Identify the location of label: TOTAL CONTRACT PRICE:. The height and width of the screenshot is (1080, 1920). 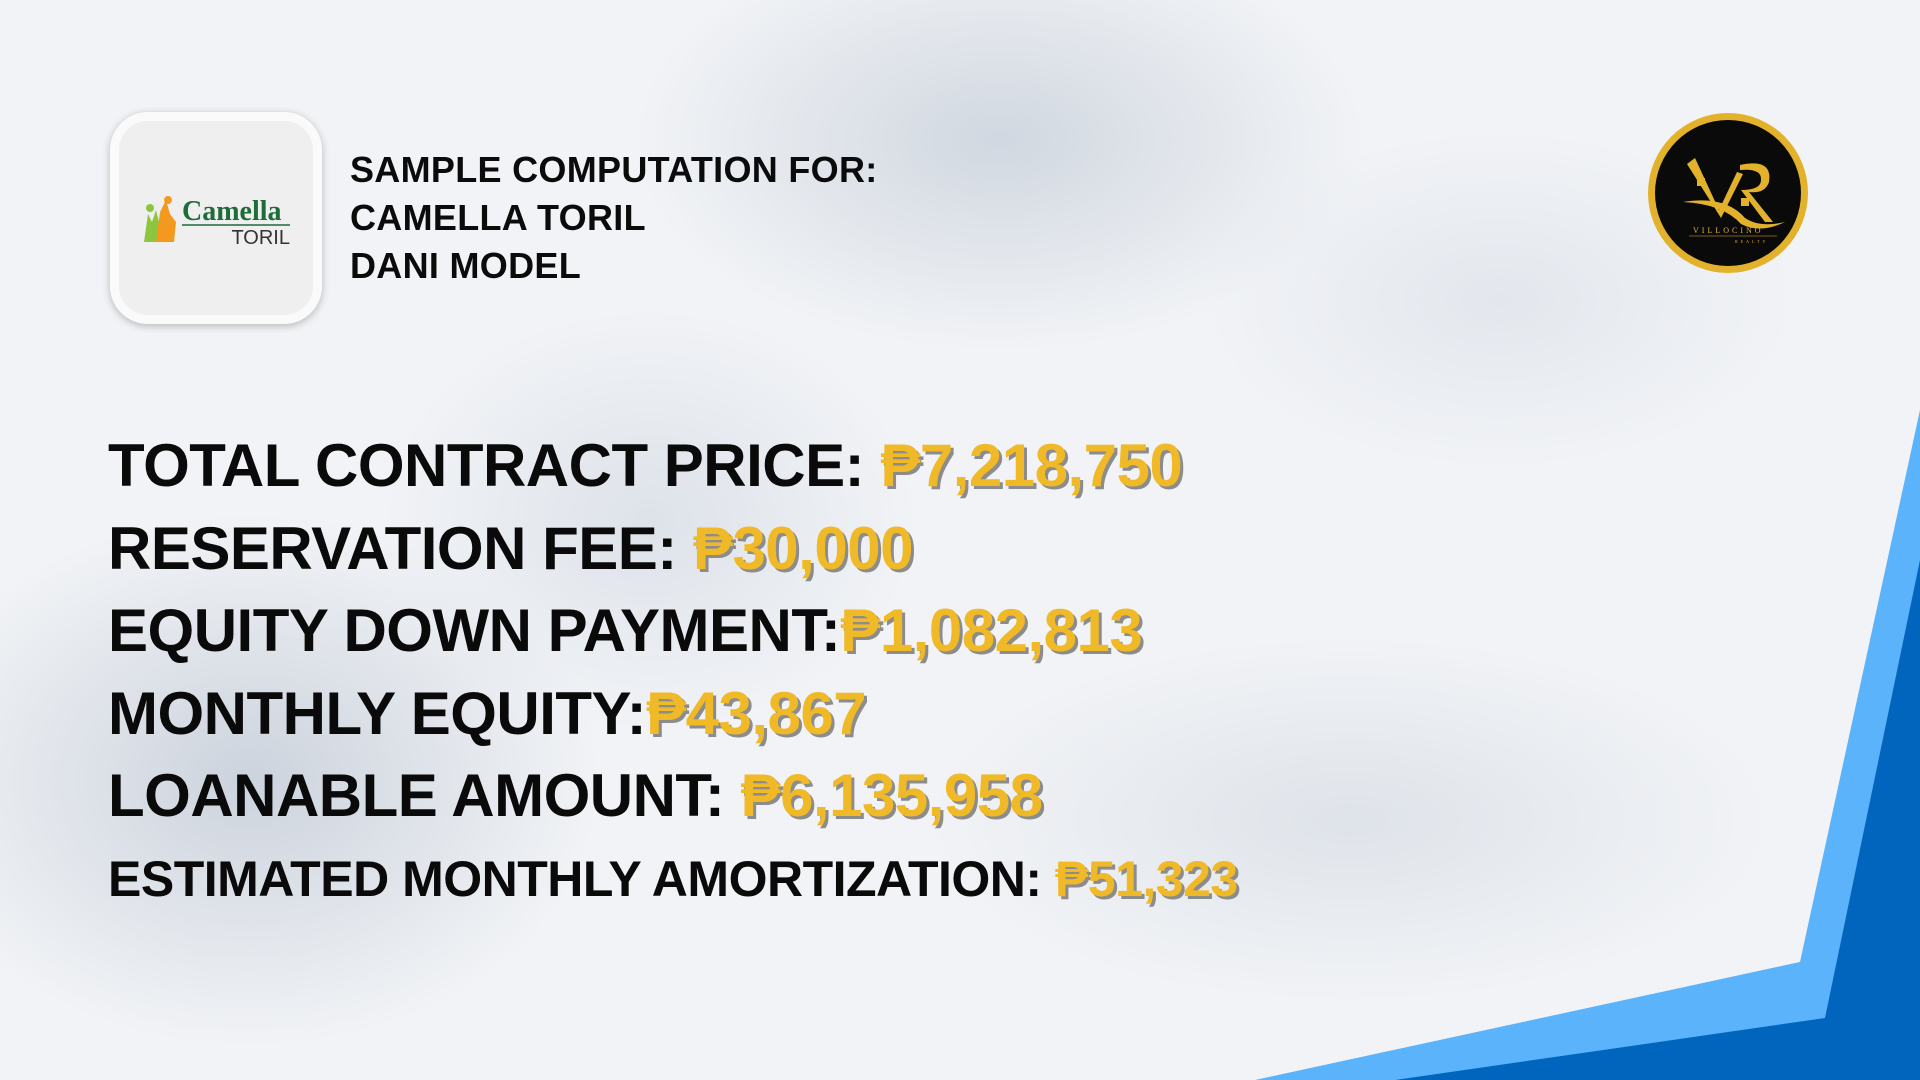
(494, 465).